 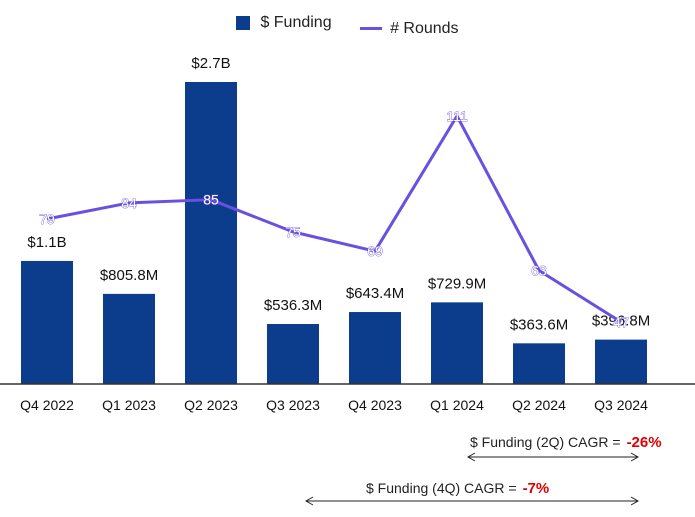 I want to click on x-tick-label: Q3 2024, so click(x=621, y=405).